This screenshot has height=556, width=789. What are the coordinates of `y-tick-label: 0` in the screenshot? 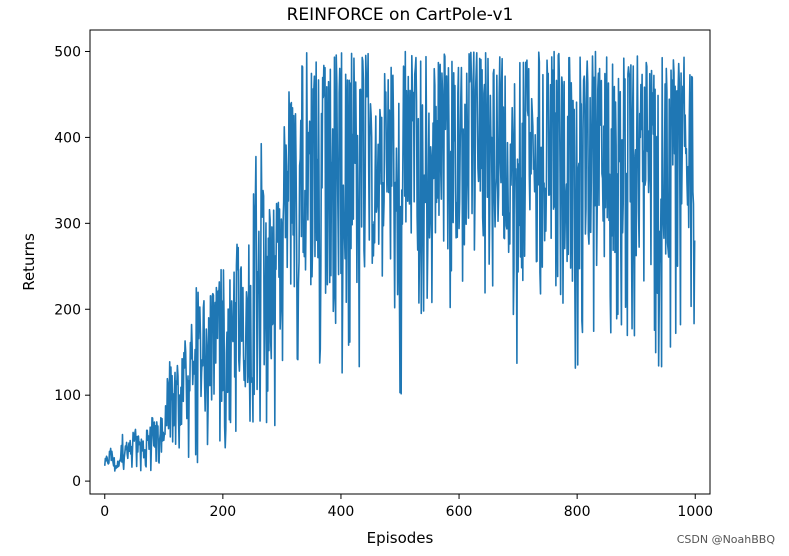 It's located at (76, 482).